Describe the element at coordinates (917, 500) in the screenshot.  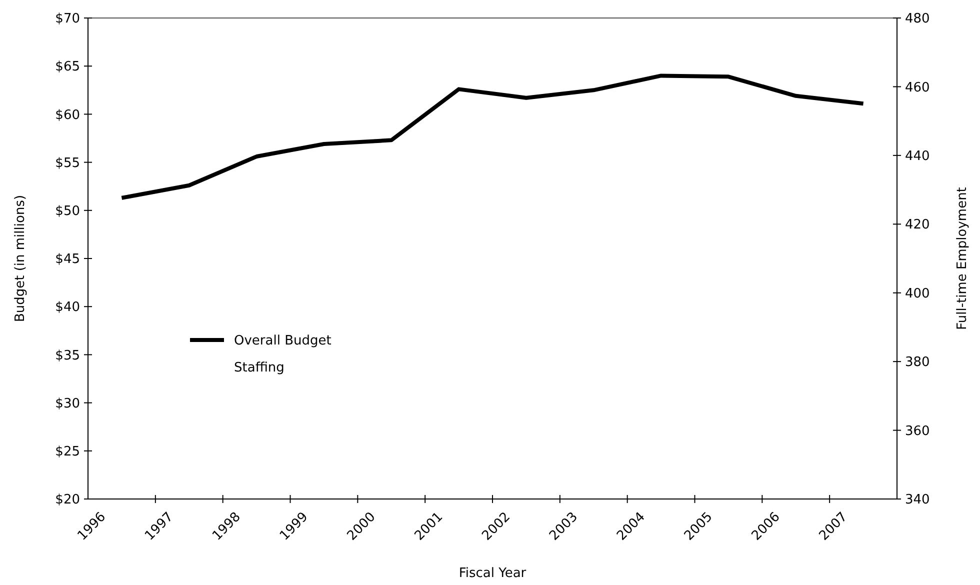
I see `y2-tick-label: 340` at that location.